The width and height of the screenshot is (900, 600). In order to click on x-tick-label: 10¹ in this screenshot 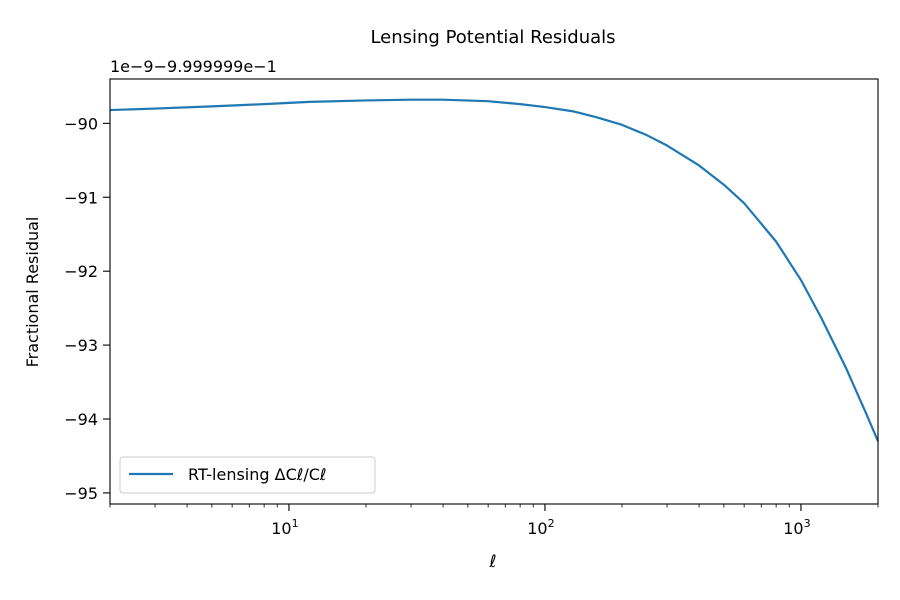, I will do `click(284, 527)`.